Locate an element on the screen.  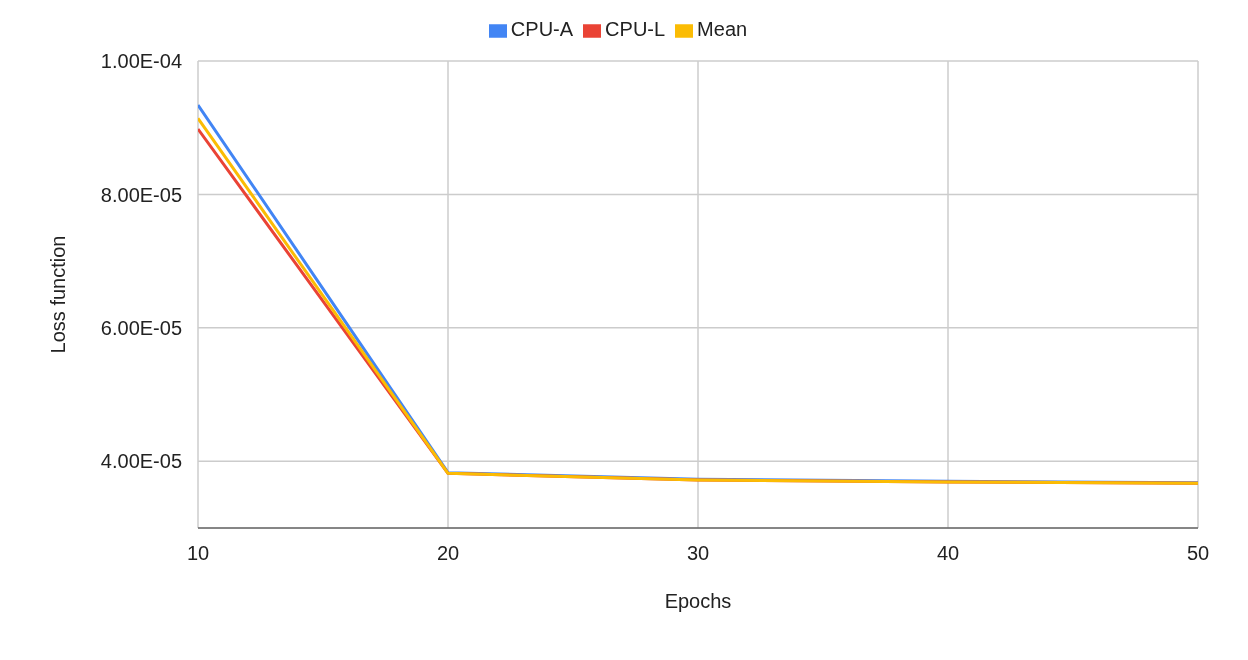
x-tick-label: 30 is located at coordinates (698, 553).